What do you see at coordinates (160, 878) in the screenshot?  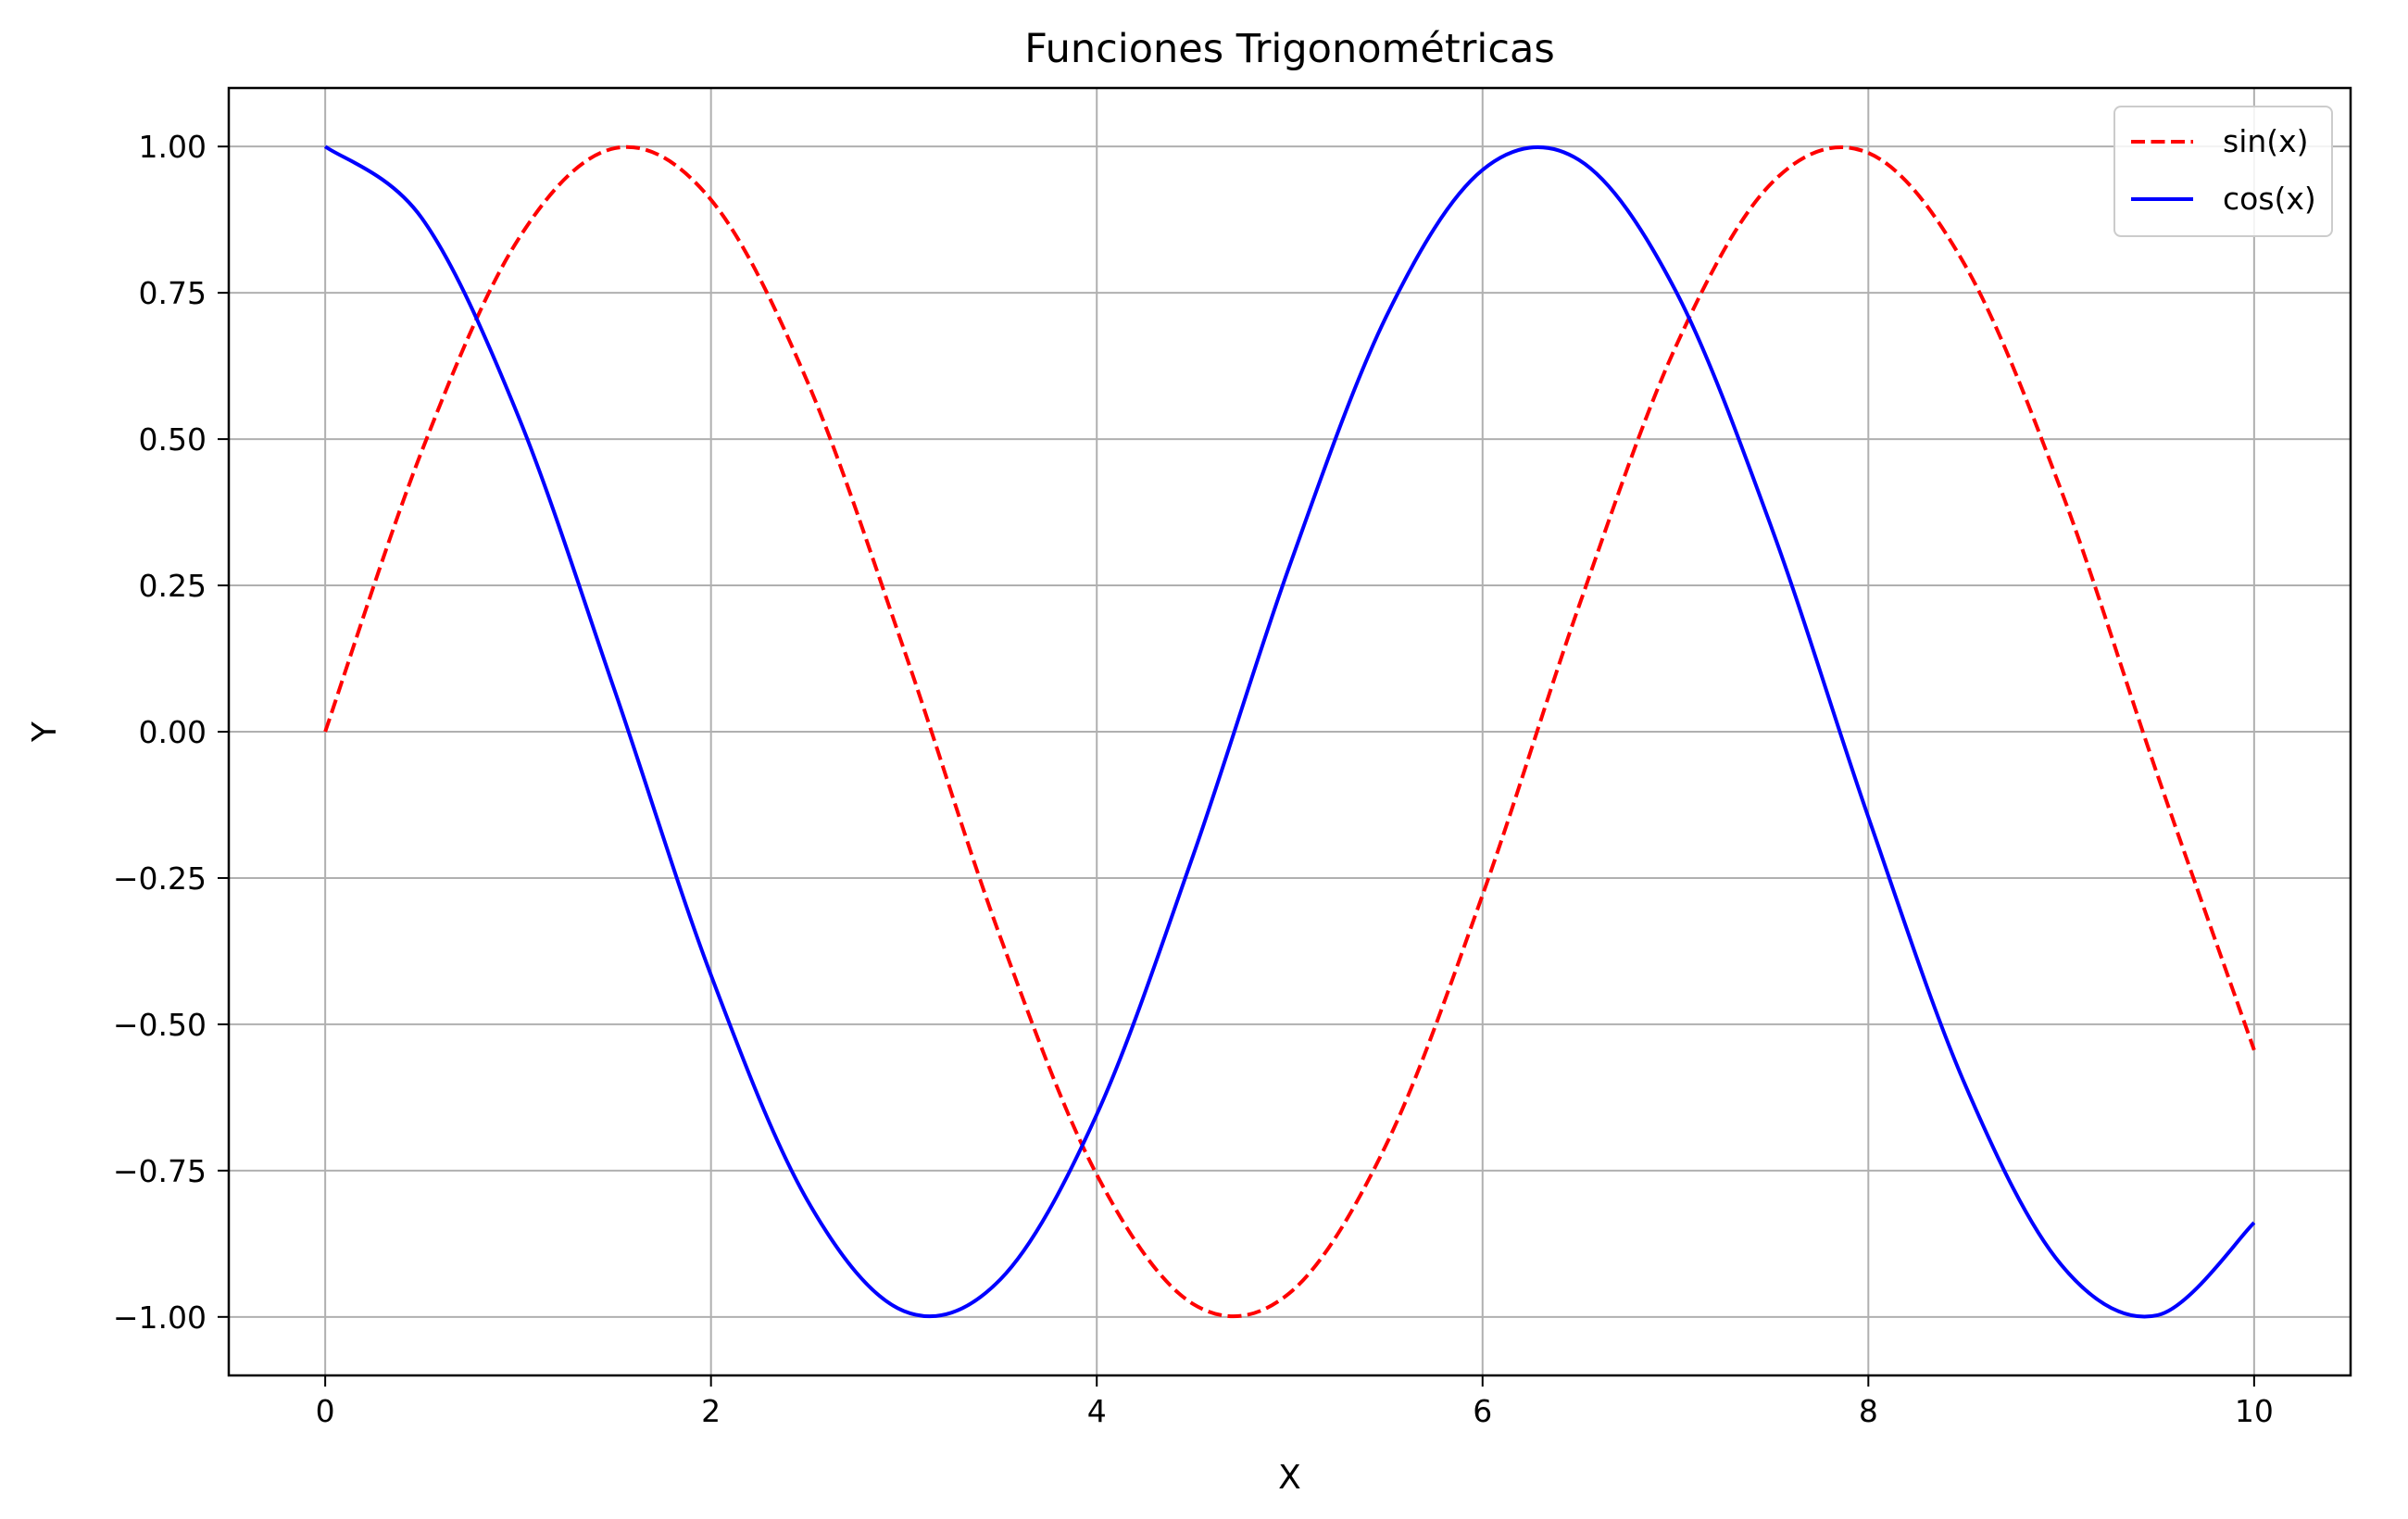 I see `y-tick-label: −0.25` at bounding box center [160, 878].